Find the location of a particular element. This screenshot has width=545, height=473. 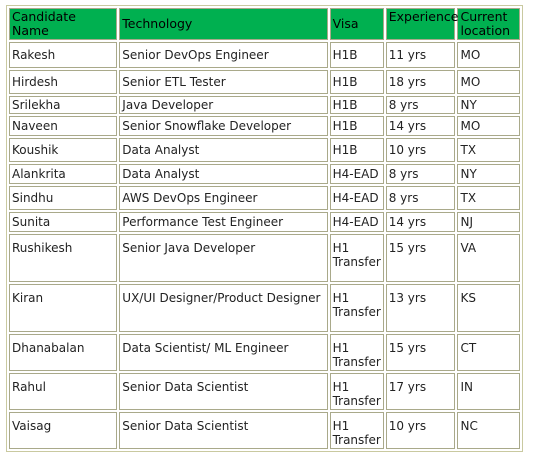

experience-cell: 13 yrs is located at coordinates (420, 308).